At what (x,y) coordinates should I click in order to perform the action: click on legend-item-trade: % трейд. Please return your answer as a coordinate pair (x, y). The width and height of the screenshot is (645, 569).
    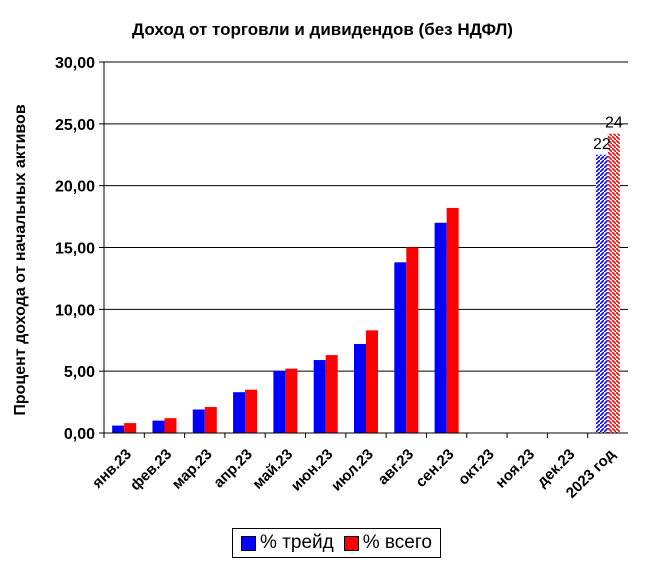
    Looking at the image, I should click on (287, 543).